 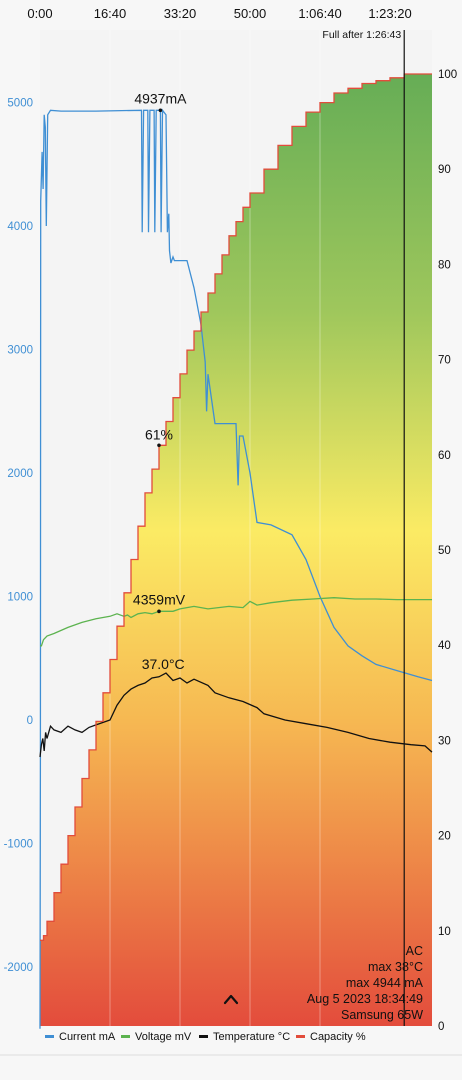 I want to click on right-tick-label: 70, so click(x=444, y=361).